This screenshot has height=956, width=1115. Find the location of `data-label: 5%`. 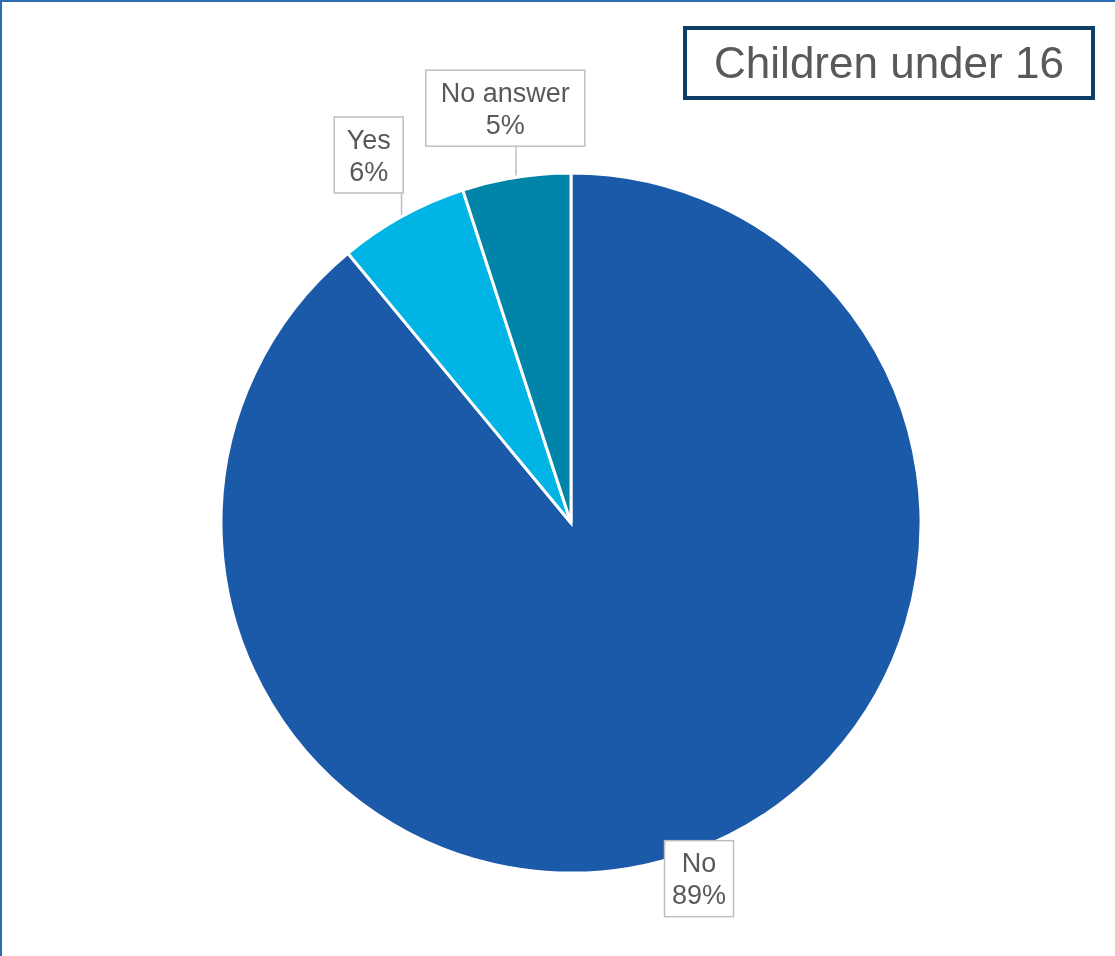

data-label: 5% is located at coordinates (505, 124).